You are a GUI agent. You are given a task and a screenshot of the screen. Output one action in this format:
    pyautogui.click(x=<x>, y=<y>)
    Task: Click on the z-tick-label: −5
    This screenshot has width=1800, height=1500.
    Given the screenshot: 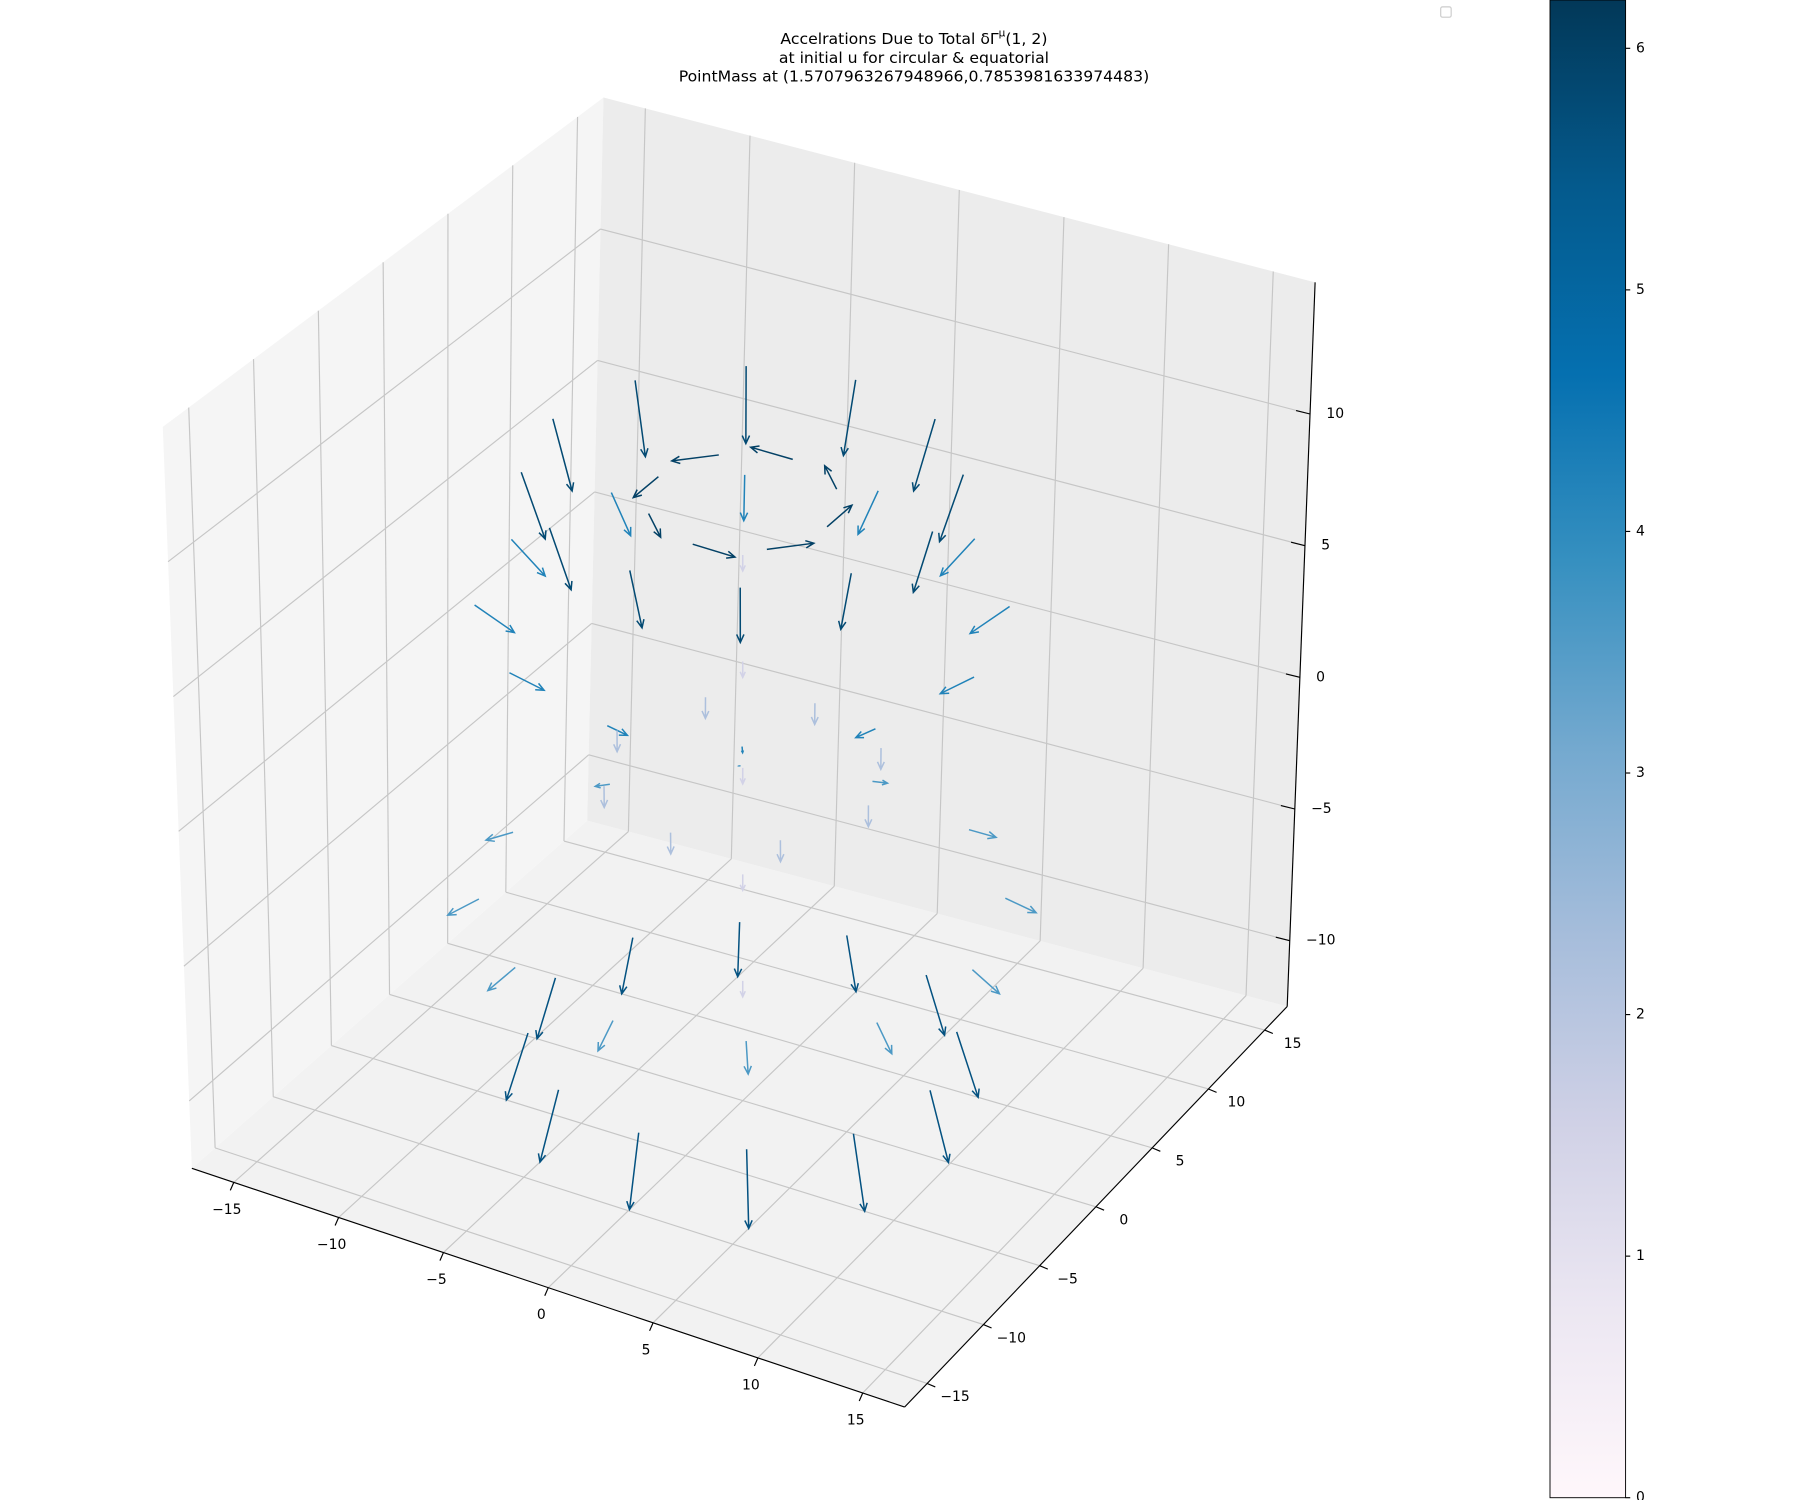 What is the action you would take?
    pyautogui.click(x=1321, y=809)
    